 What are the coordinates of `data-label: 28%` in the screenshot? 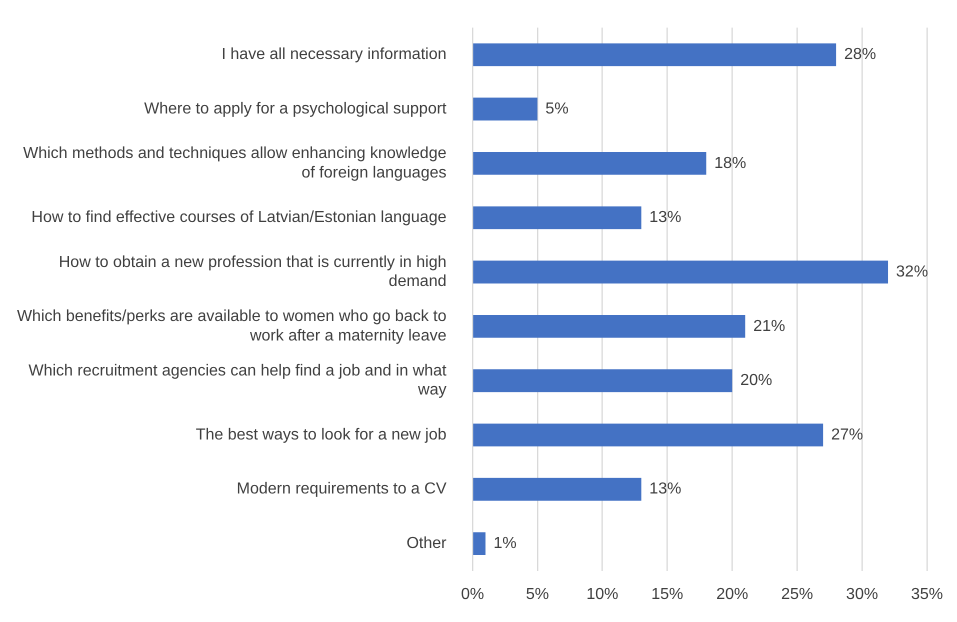 It's located at (860, 55).